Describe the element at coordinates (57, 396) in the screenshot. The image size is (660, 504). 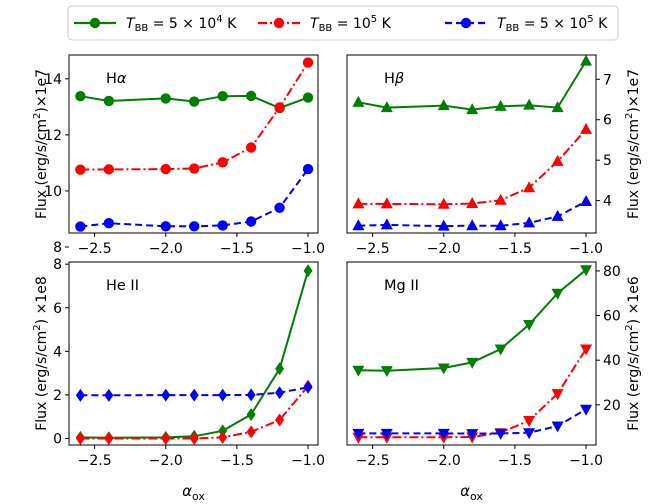
I see `y-tick-label: 2` at that location.